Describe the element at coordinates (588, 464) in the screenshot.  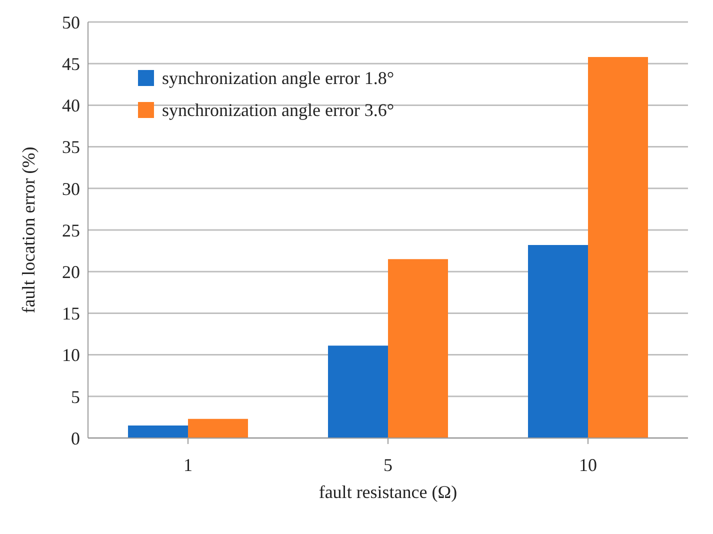
I see `x-tick-label: 10` at that location.